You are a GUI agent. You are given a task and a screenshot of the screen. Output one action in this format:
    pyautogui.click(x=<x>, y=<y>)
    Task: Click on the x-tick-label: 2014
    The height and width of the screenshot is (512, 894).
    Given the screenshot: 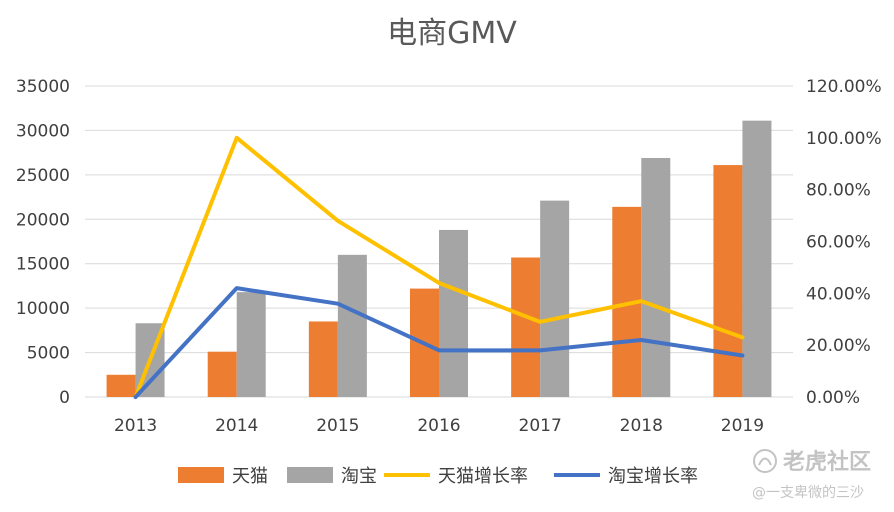 What is the action you would take?
    pyautogui.click(x=236, y=426)
    